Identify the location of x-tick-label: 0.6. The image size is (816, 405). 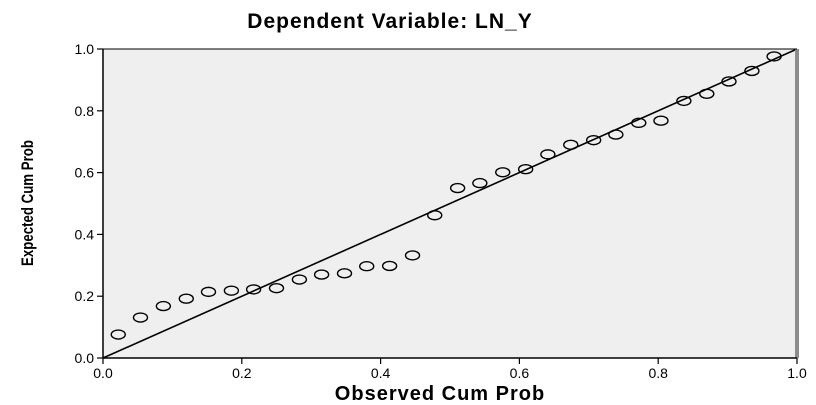
(520, 373).